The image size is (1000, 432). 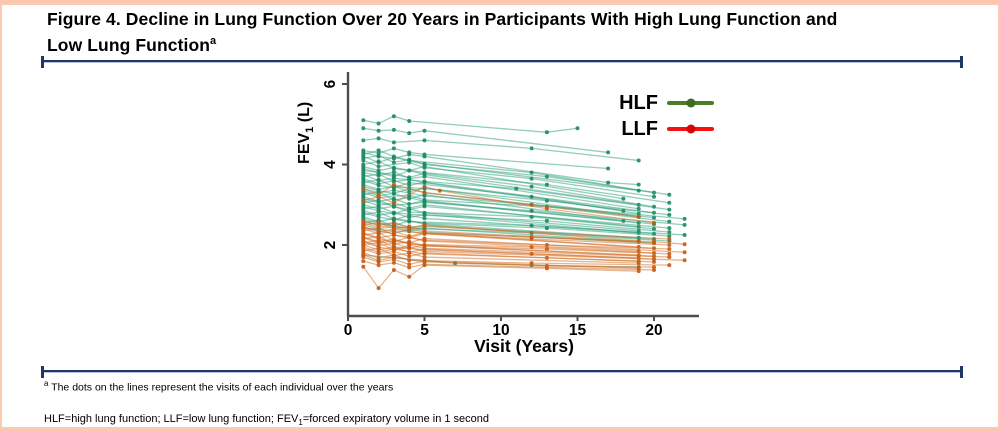 I want to click on svg-text: 10, so click(x=500, y=330).